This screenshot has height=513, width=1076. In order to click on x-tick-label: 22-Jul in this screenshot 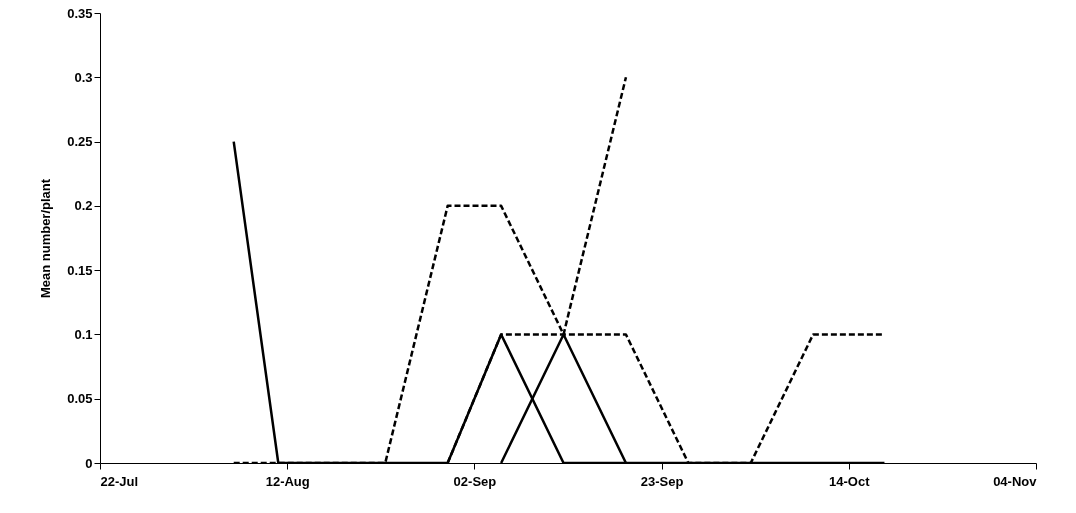, I will do `click(119, 481)`.